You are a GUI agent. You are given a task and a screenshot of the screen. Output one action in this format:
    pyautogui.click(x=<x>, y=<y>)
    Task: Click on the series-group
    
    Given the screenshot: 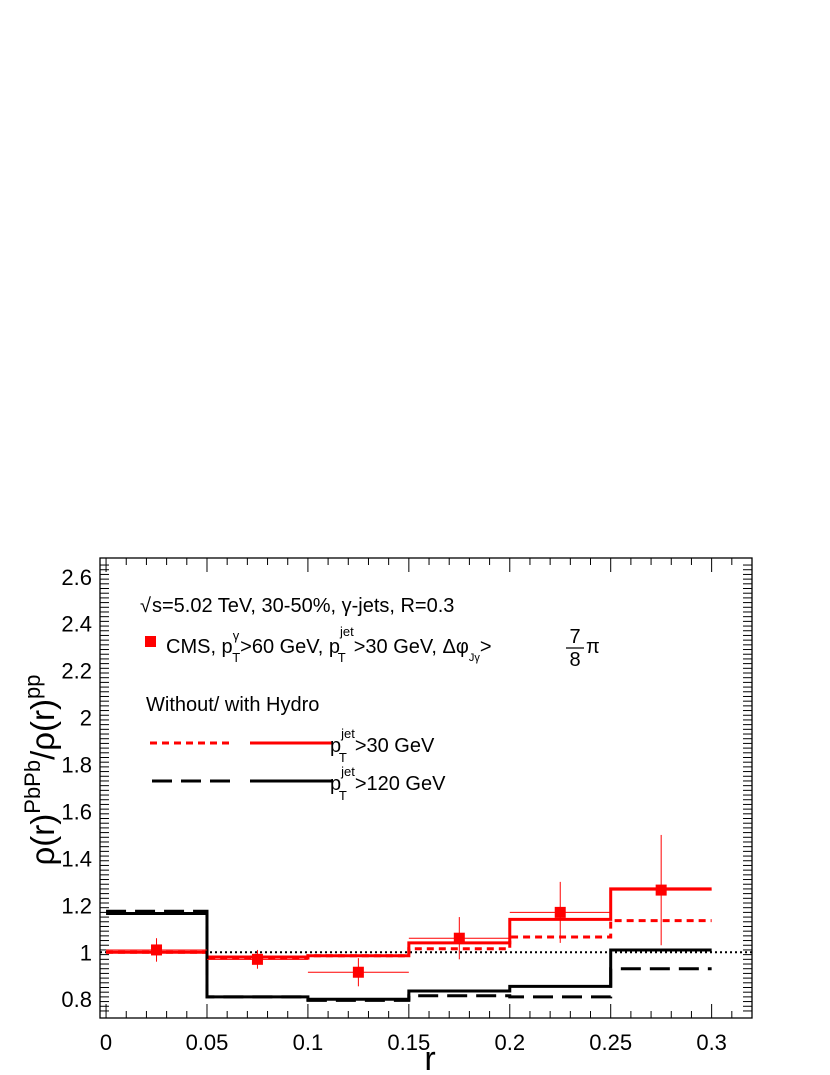 What is the action you would take?
    pyautogui.click(x=409, y=944)
    